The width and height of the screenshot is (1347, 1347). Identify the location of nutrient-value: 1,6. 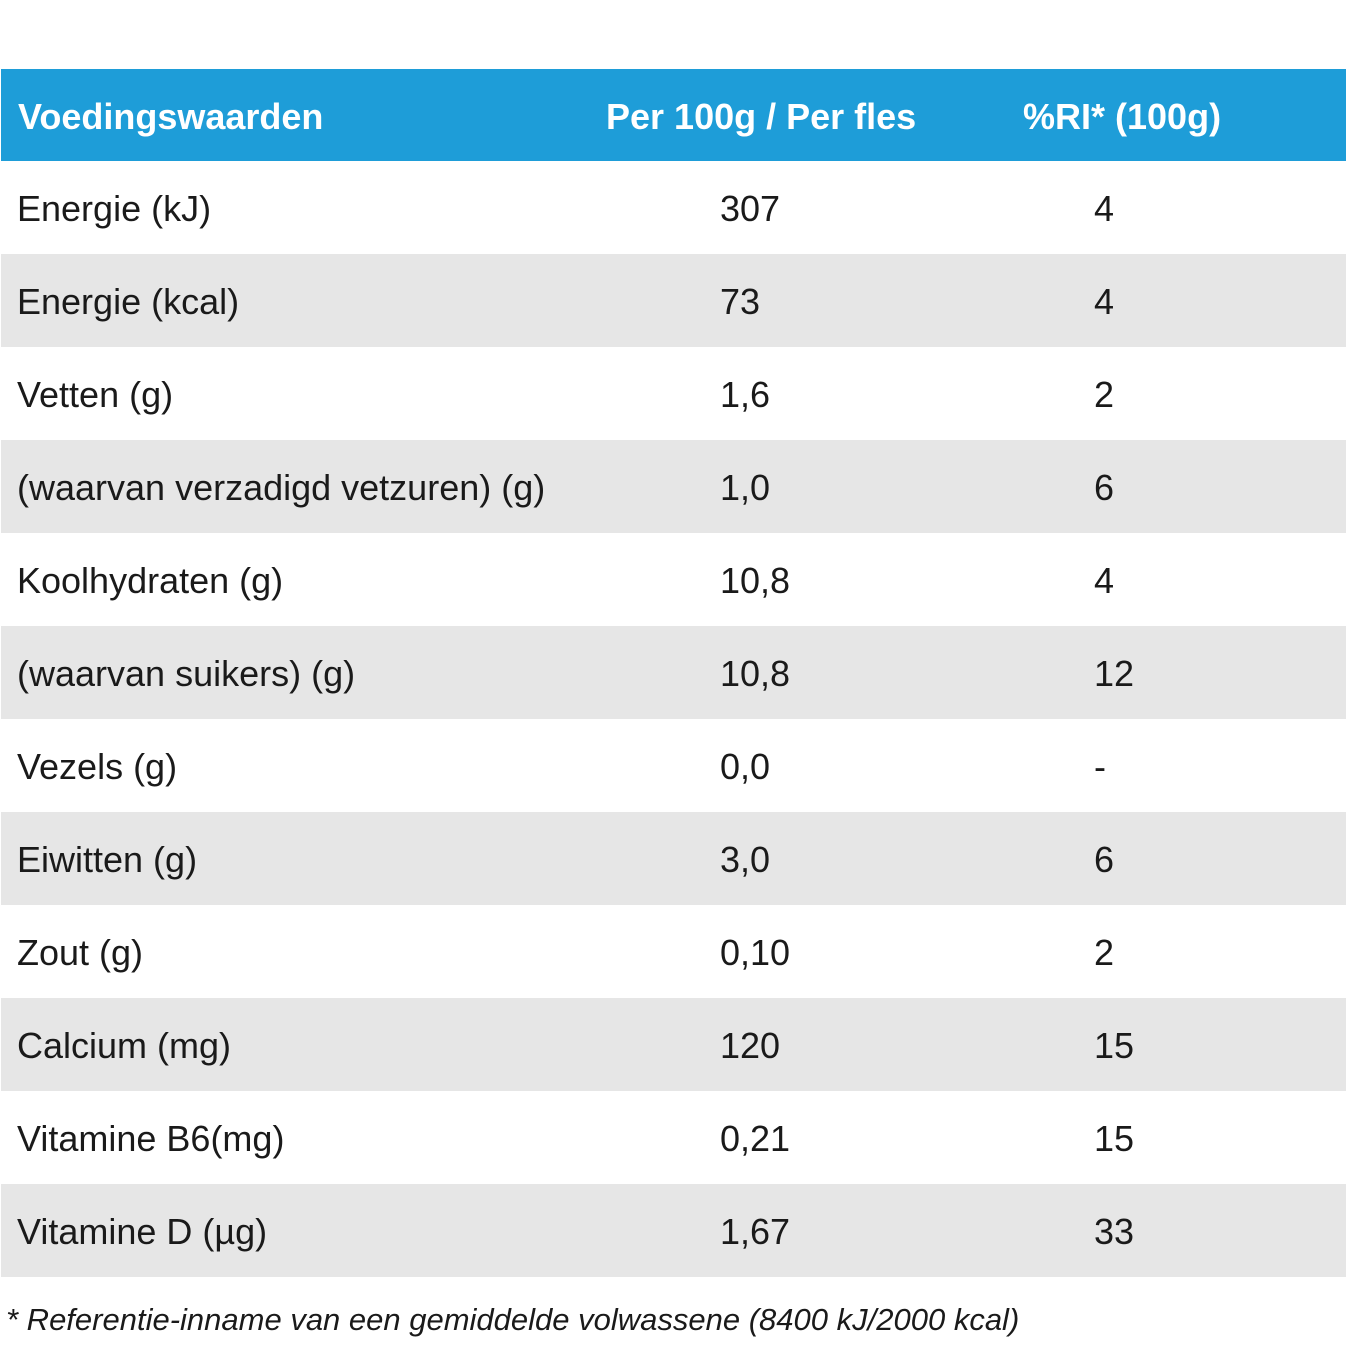
(745, 394).